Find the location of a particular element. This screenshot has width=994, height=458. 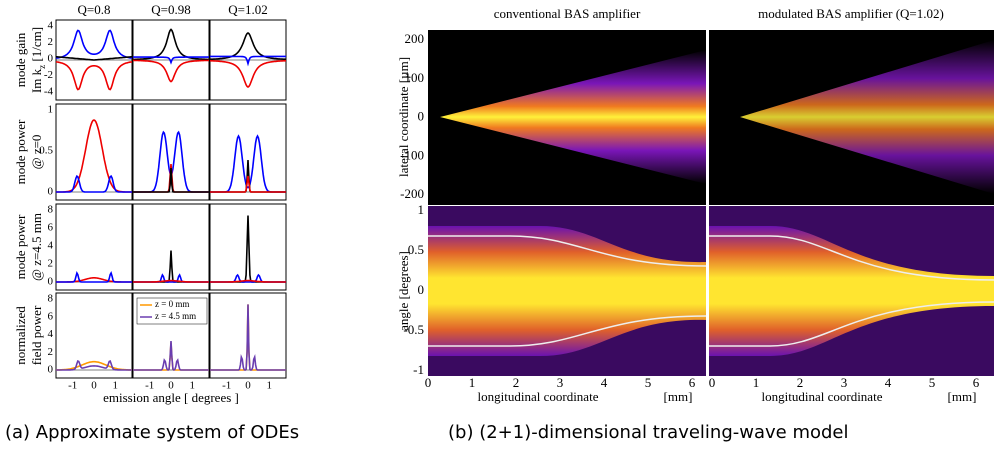

column-title: Q=0.8 is located at coordinates (94, 9).